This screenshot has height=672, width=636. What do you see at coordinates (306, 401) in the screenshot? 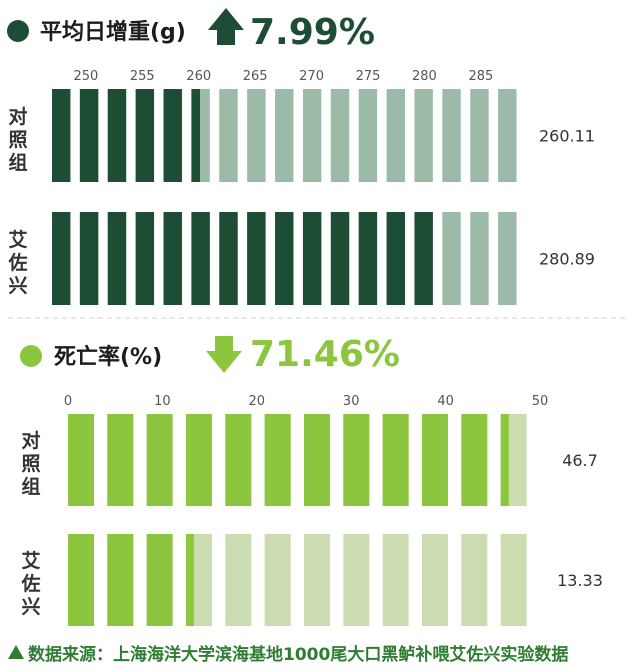
I see `mortality-axis-ticks: 0 10 20 30 40 50` at bounding box center [306, 401].